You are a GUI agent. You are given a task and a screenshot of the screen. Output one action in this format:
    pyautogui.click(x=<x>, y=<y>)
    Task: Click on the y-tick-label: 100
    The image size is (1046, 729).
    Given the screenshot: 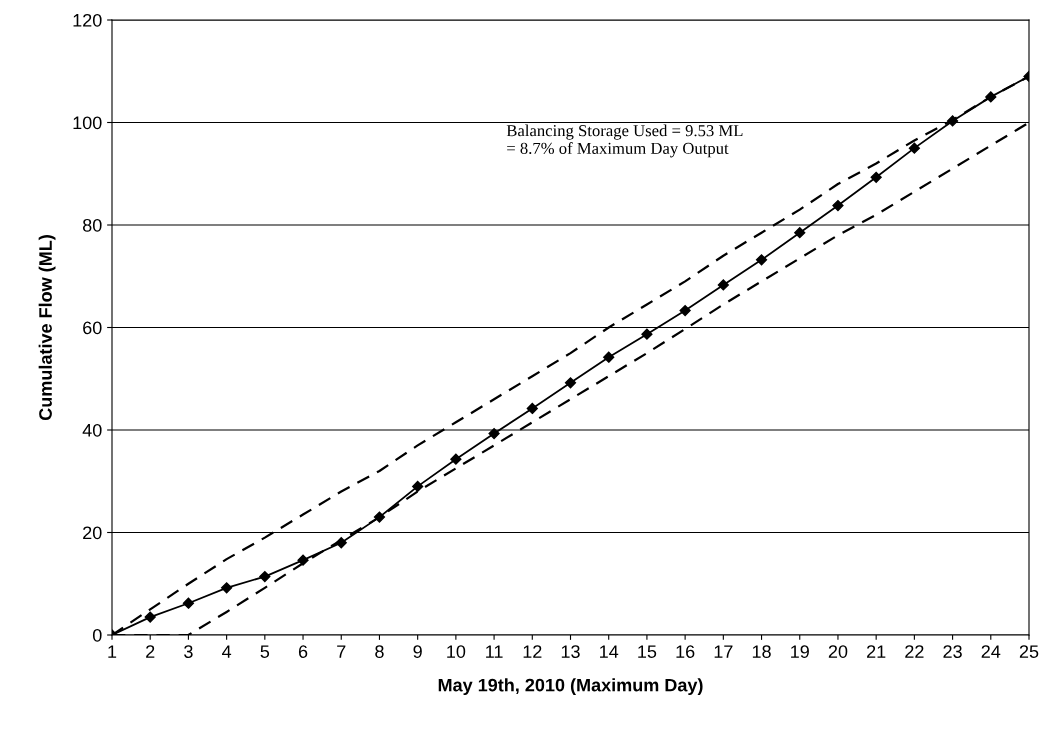 What is the action you would take?
    pyautogui.click(x=87, y=123)
    